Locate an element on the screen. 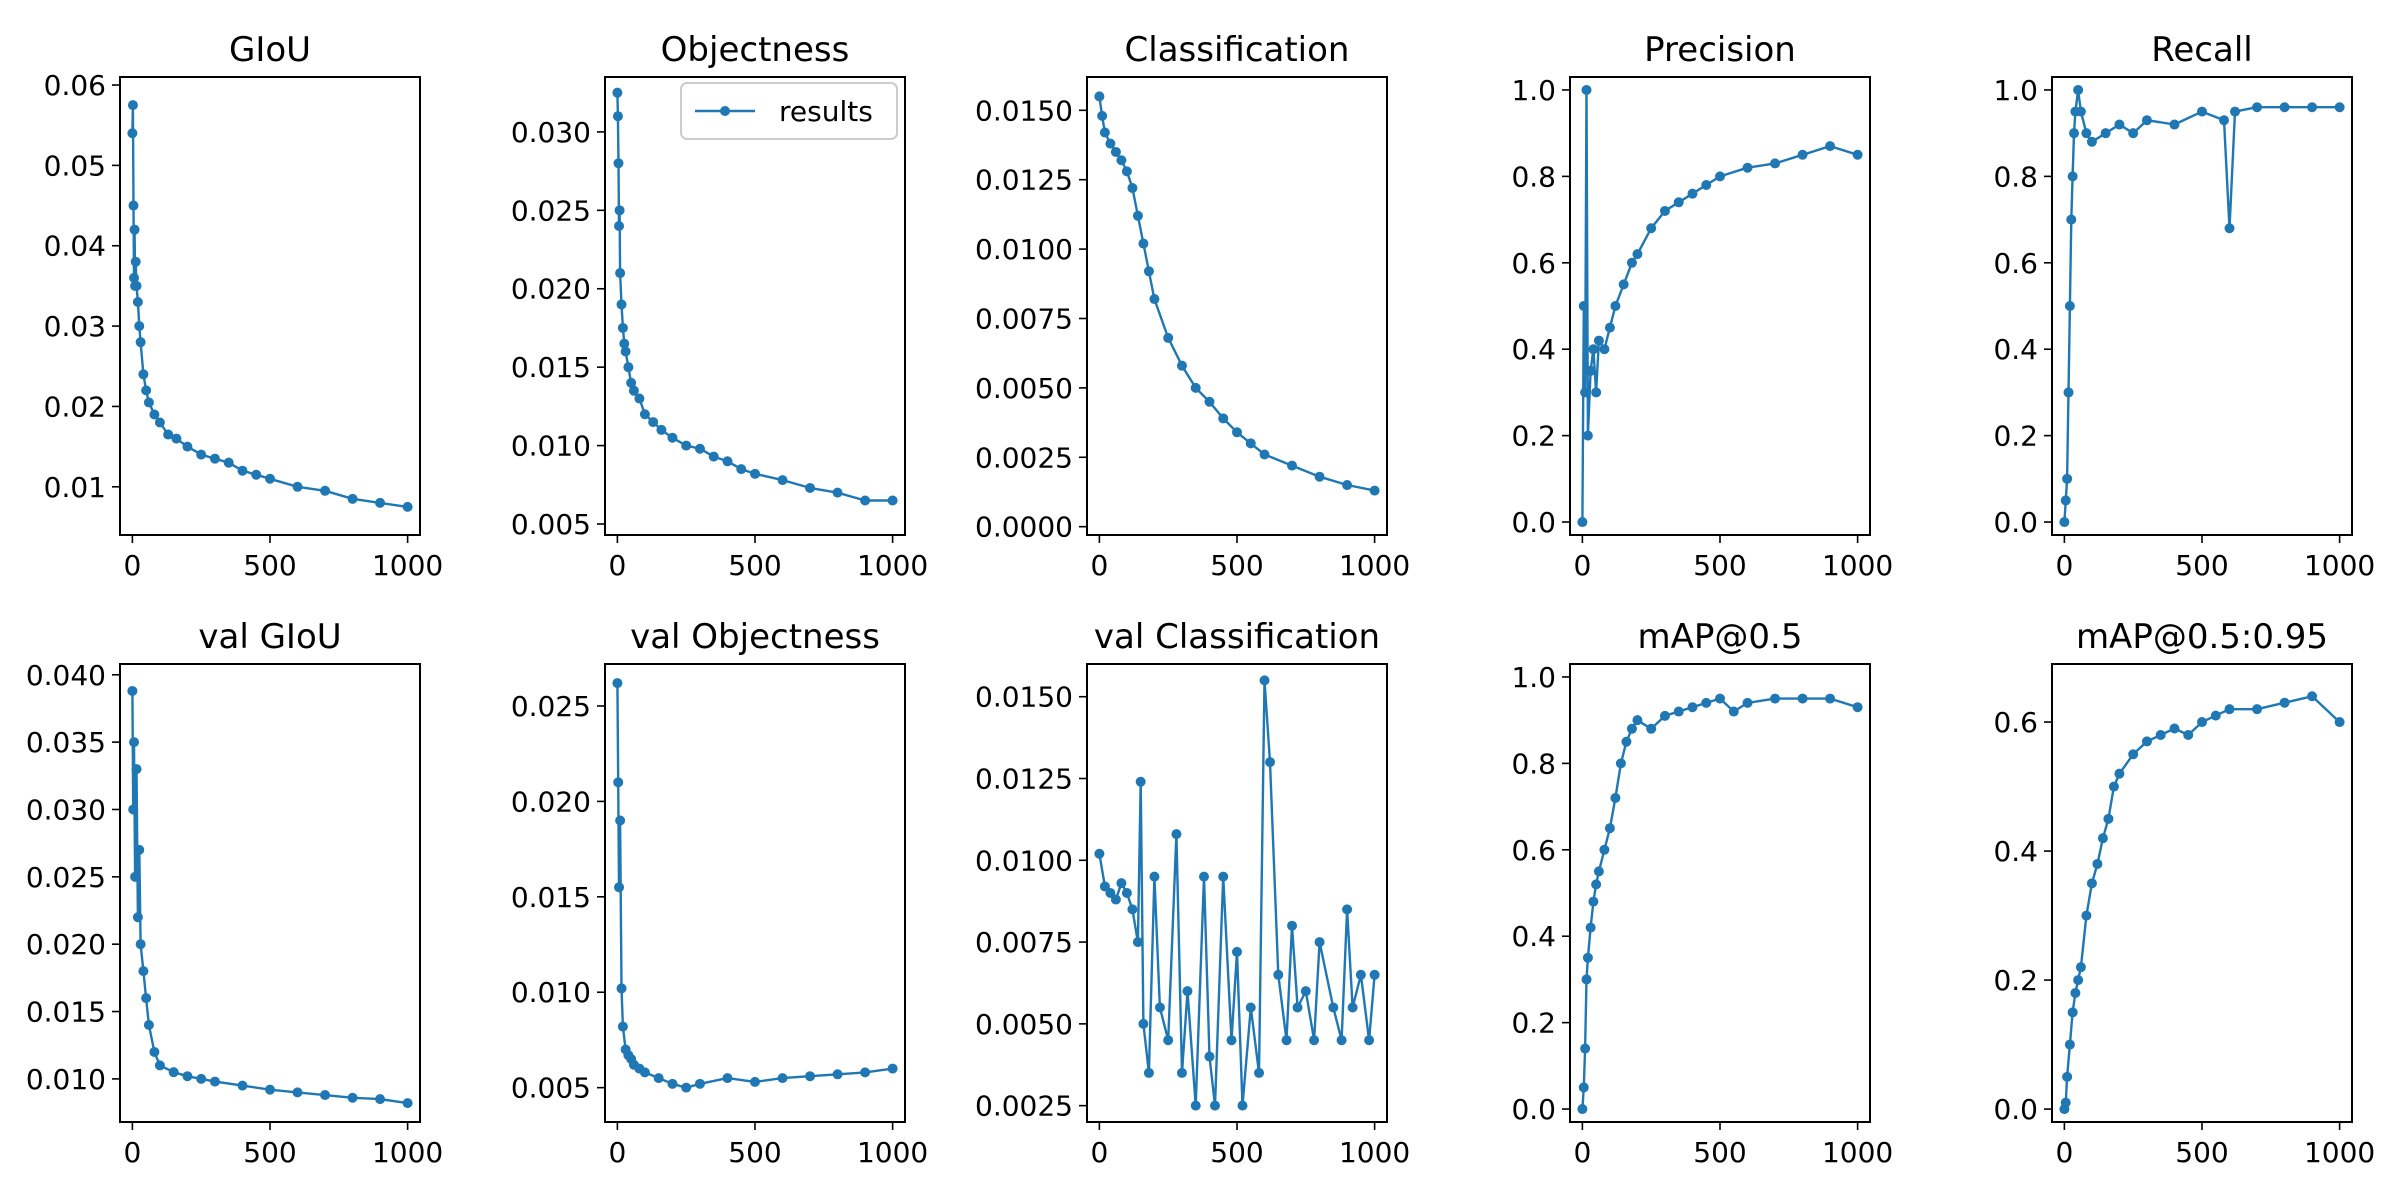 The width and height of the screenshot is (2400, 1200). y-tick-label: 0.015 is located at coordinates (551, 367).